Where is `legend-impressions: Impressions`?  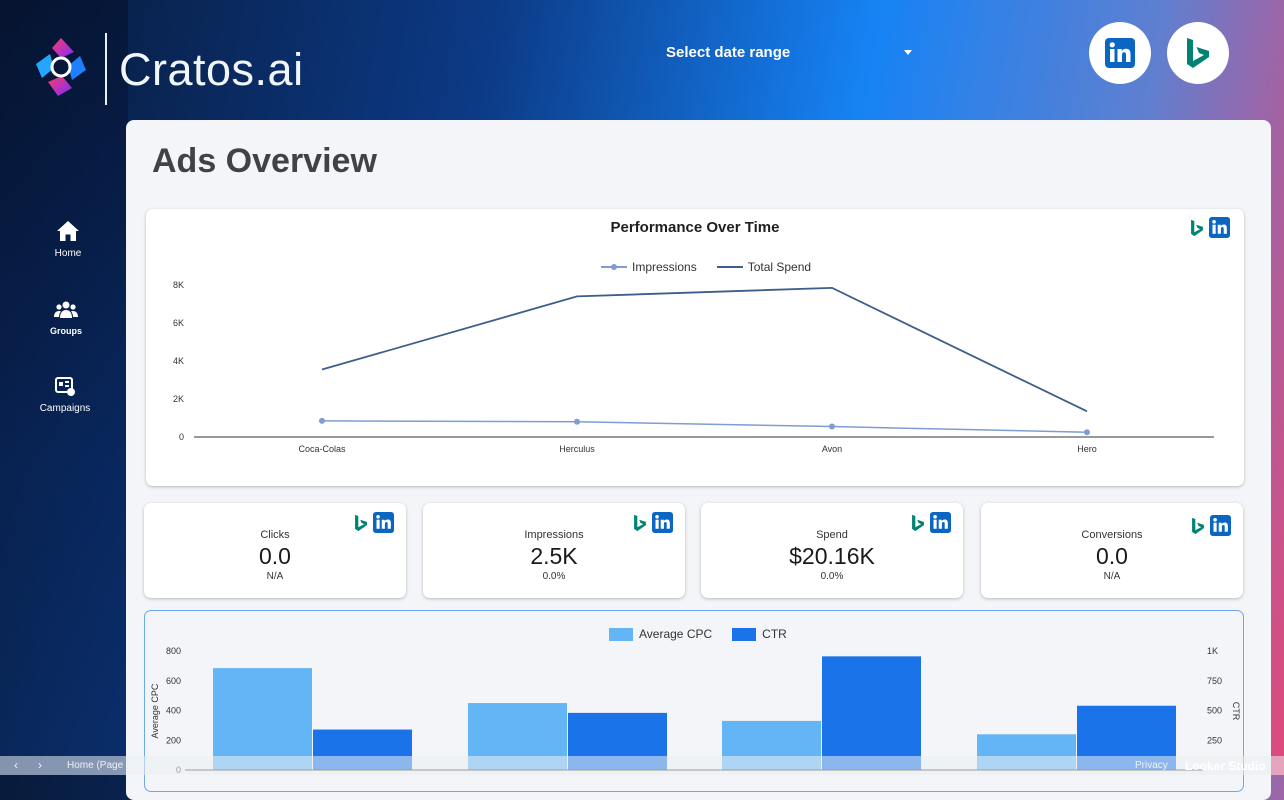
legend-impressions: Impressions is located at coordinates (664, 267).